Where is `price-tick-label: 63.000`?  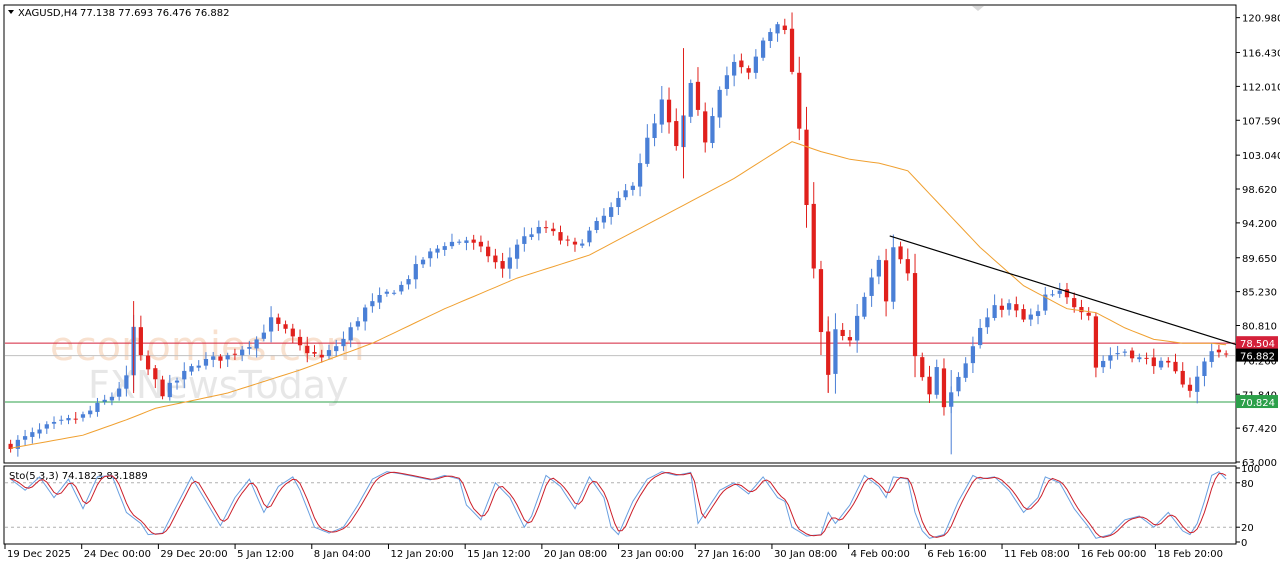
price-tick-label: 63.000 is located at coordinates (1259, 463).